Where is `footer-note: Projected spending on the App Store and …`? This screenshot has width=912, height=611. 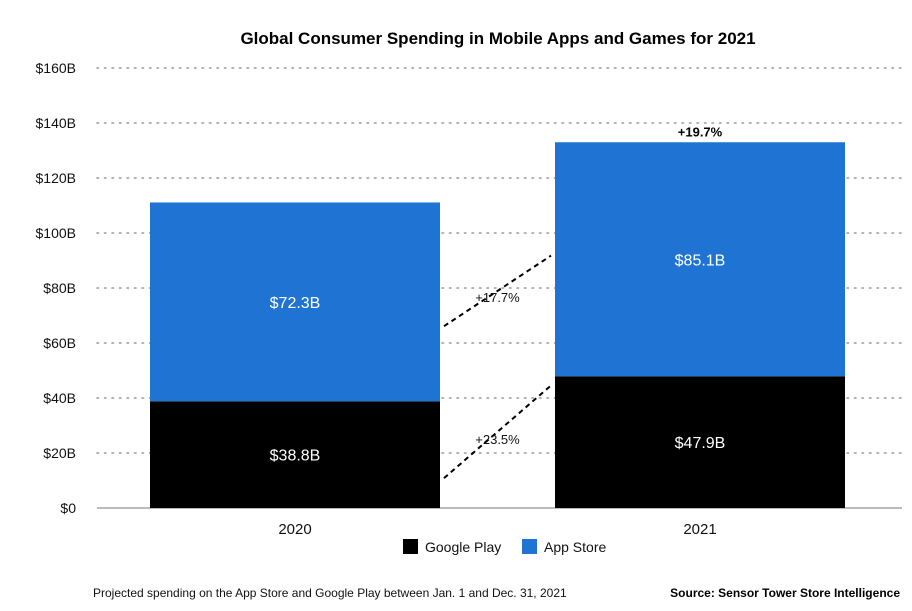
footer-note: Projected spending on the App Store and … is located at coordinates (330, 593).